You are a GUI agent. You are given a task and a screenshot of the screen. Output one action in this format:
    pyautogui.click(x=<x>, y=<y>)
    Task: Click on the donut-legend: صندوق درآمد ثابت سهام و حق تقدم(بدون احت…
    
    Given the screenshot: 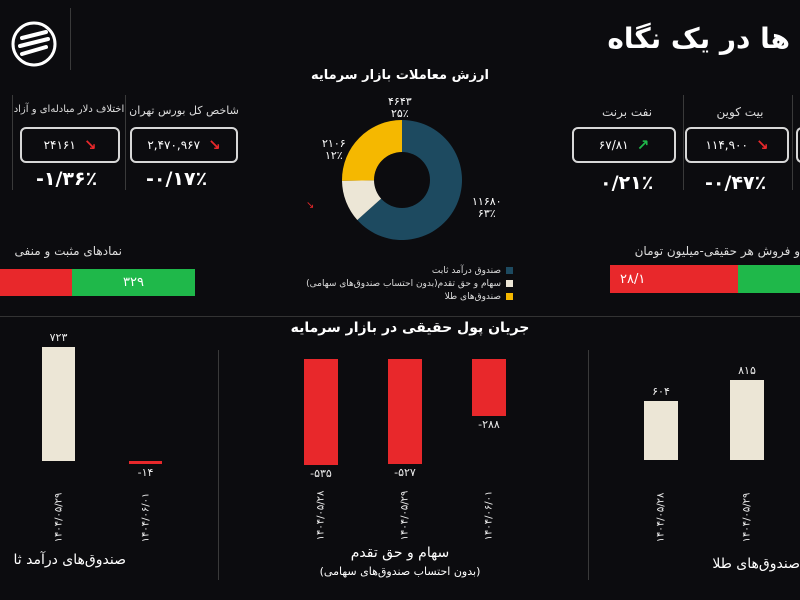 What is the action you would take?
    pyautogui.click(x=384, y=283)
    